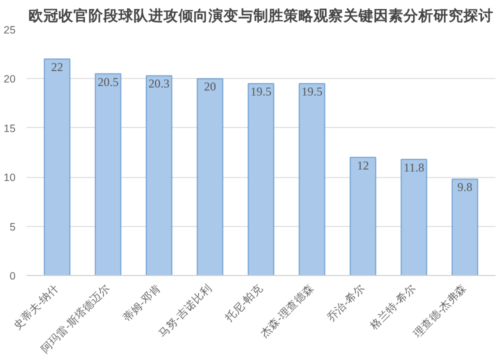 The height and width of the screenshot is (362, 500). What do you see at coordinates (13, 227) in the screenshot?
I see `y-tick-label: 5` at bounding box center [13, 227].